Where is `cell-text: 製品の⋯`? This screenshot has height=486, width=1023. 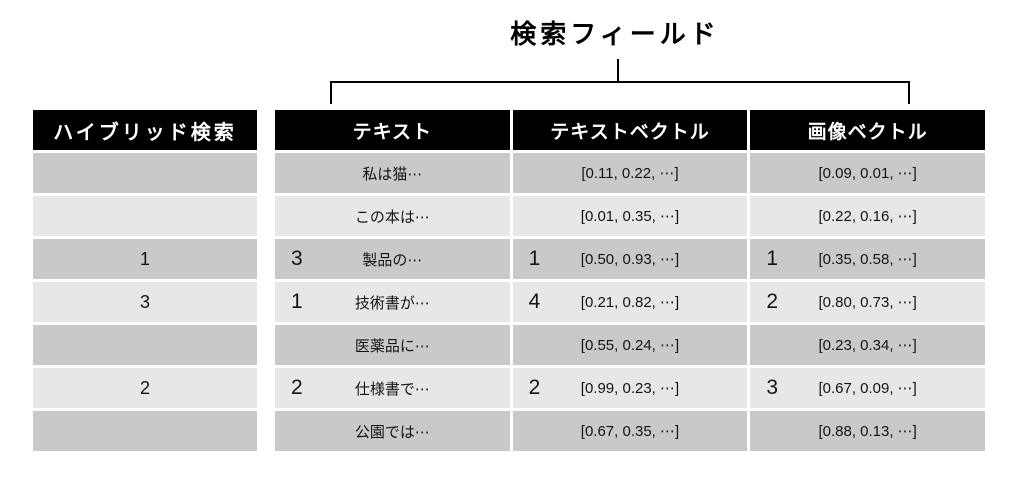
cell-text: 製品の⋯ is located at coordinates (392, 260).